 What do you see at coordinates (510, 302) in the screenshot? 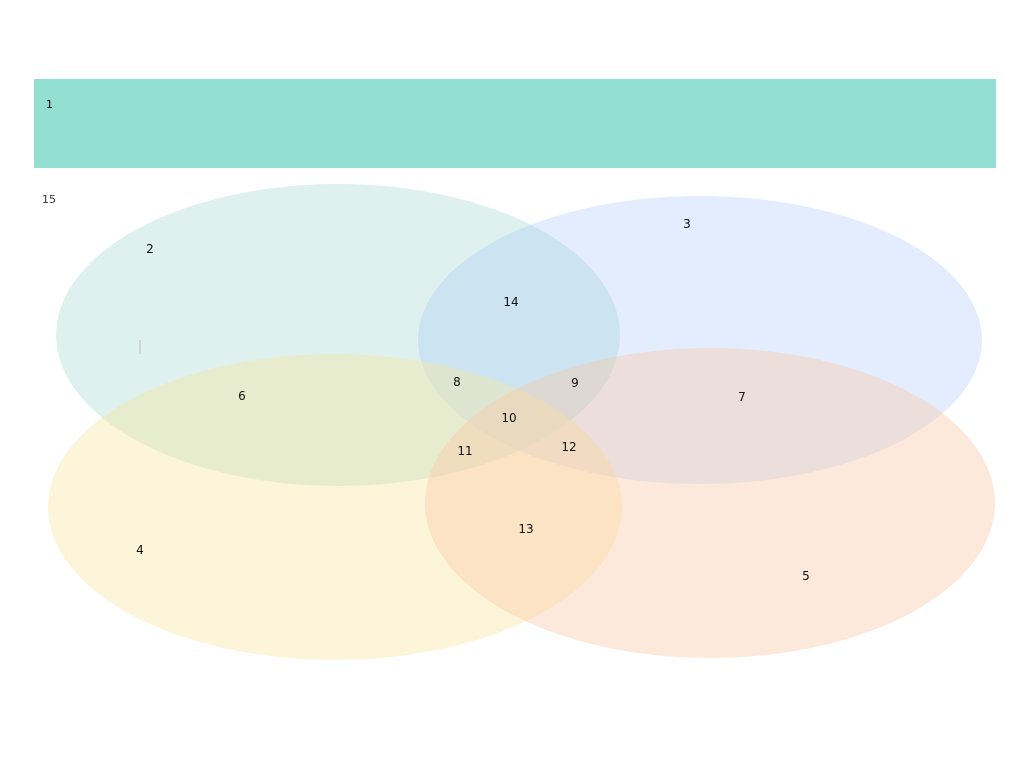
I see `region-label-14: 14` at bounding box center [510, 302].